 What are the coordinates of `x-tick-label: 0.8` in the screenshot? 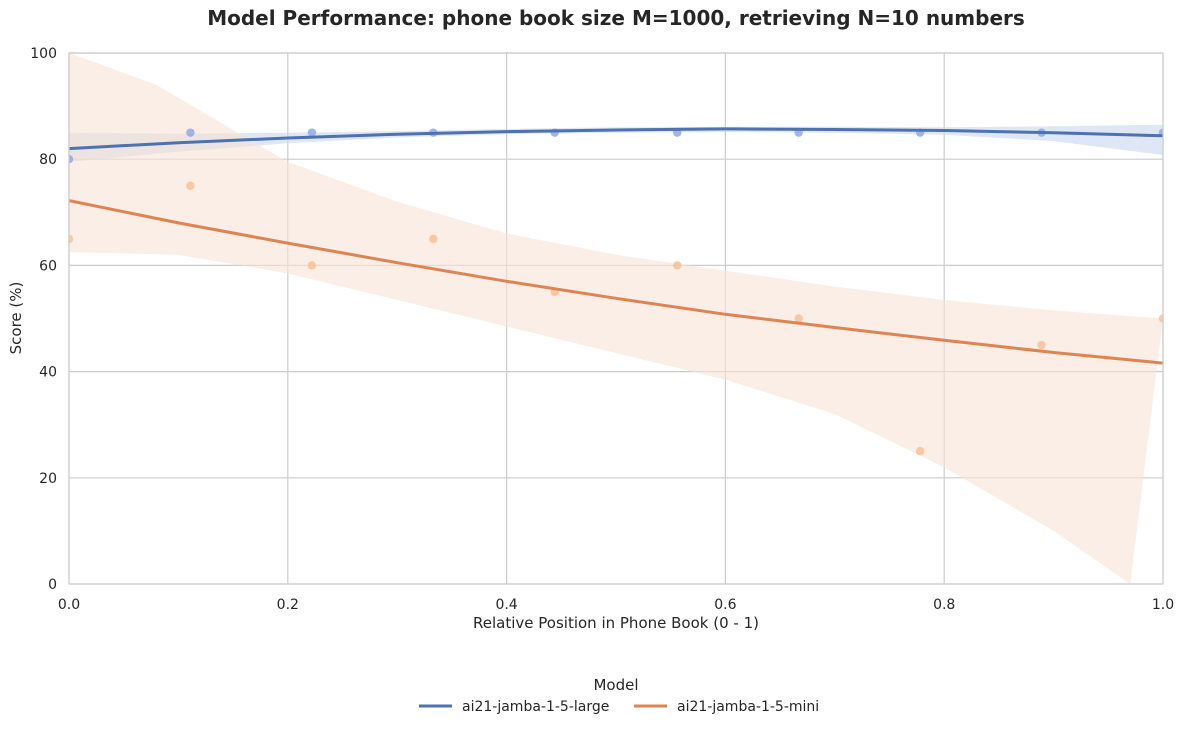 It's located at (944, 605).